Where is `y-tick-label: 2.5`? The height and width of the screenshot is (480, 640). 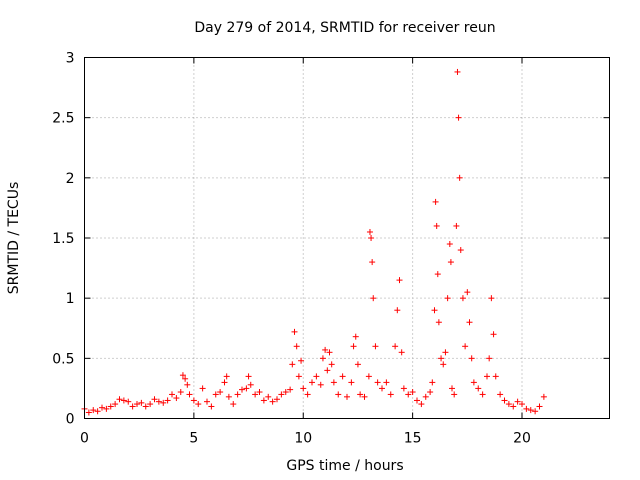 y-tick-label: 2.5 is located at coordinates (63, 119).